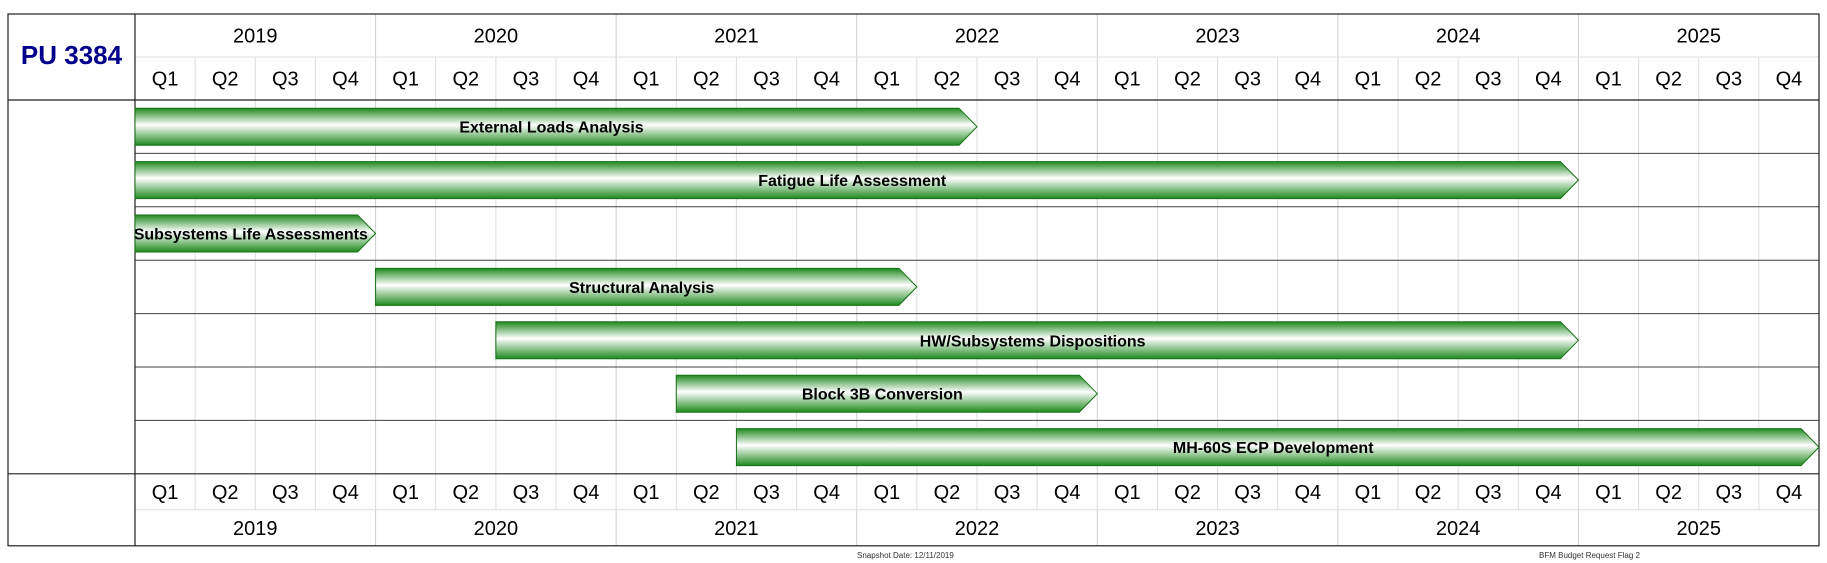  I want to click on year-label-bottom: 2022, so click(977, 529).